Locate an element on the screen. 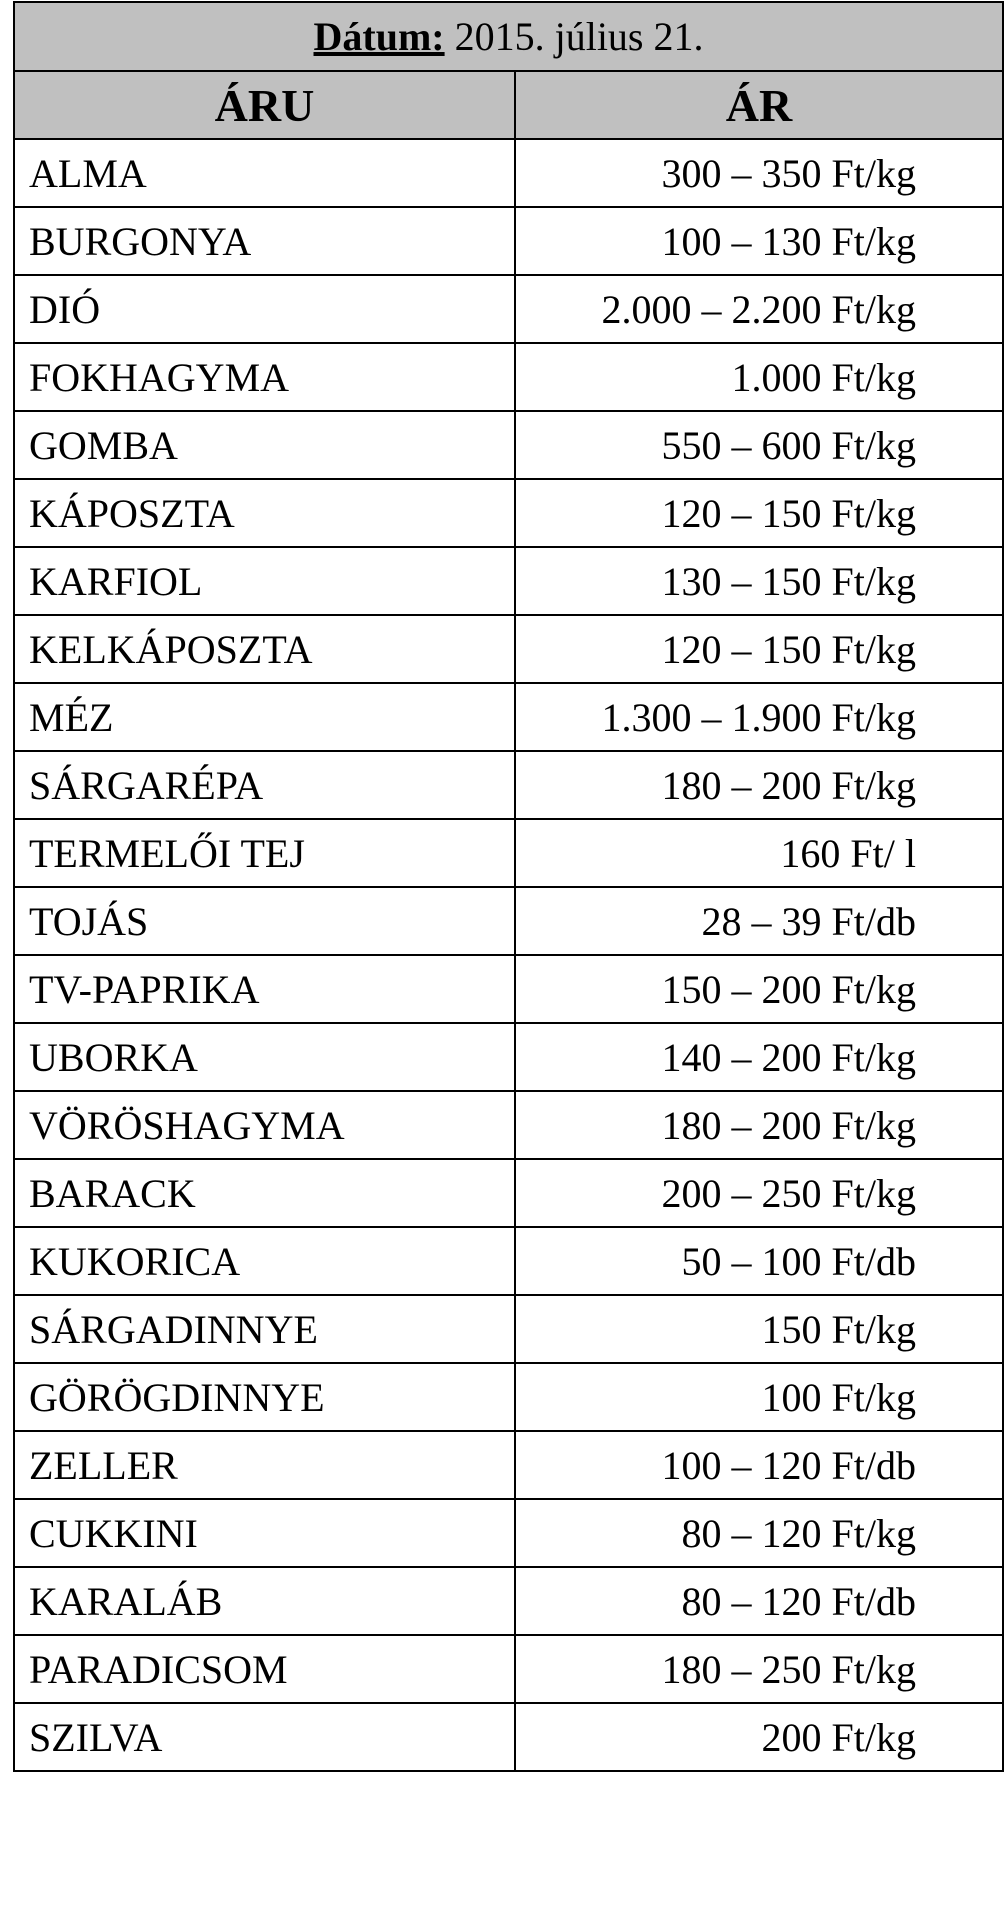 The image size is (1005, 1917). table-row: BARACK 200 – 250 Ft/kg is located at coordinates (508, 1193).